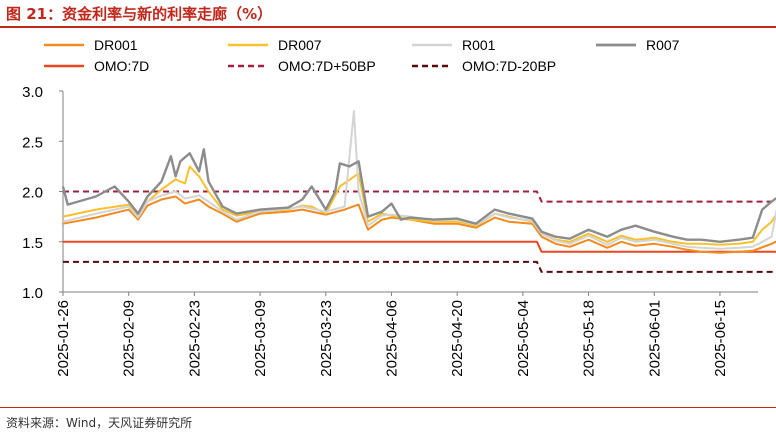 The width and height of the screenshot is (776, 435). I want to click on x-tick-label: 2025-02-23, so click(194, 338).